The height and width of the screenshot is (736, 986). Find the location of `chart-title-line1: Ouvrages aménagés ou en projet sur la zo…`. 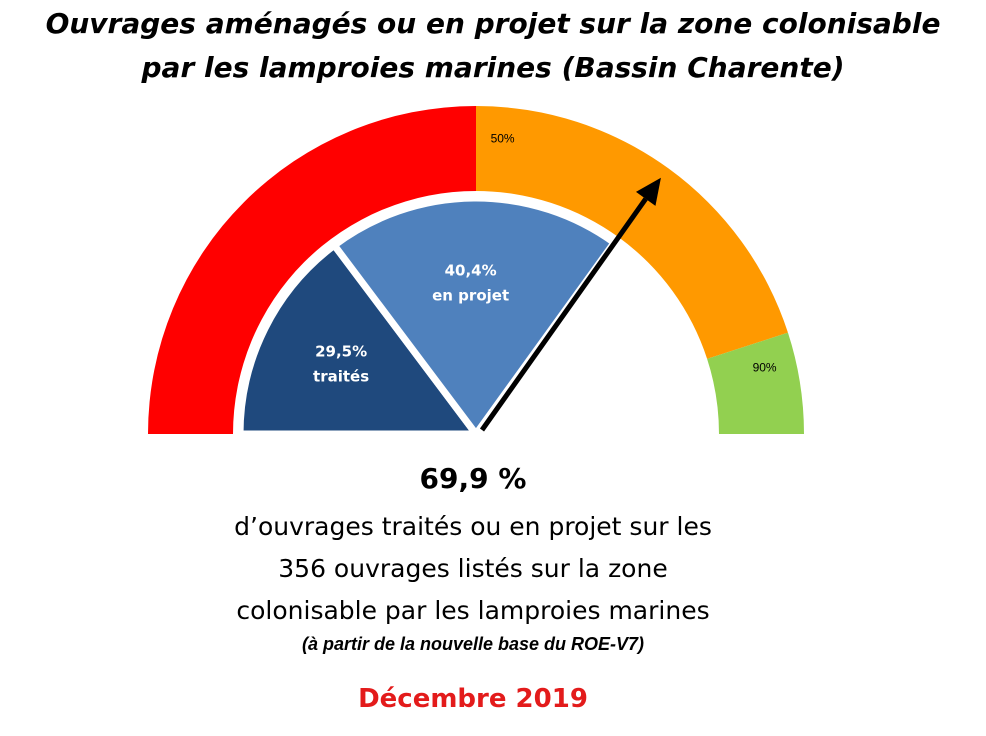

chart-title-line1: Ouvrages aménagés ou en projet sur la zo… is located at coordinates (493, 23).